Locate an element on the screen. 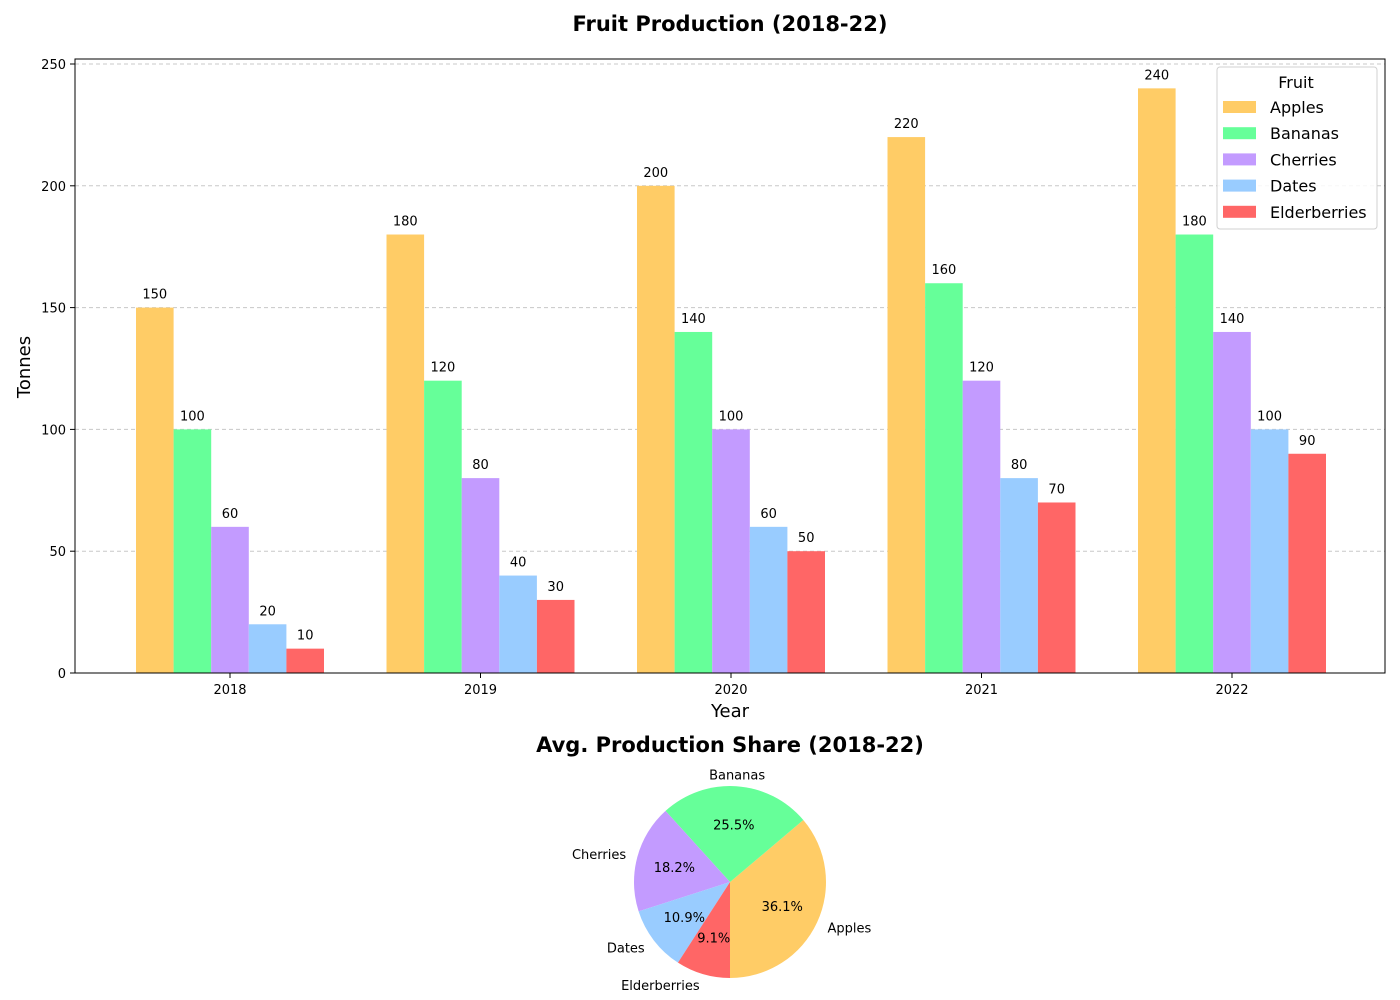 Image resolution: width=1400 pixels, height=1000 pixels. x-tick-label: 2018 is located at coordinates (229, 690).